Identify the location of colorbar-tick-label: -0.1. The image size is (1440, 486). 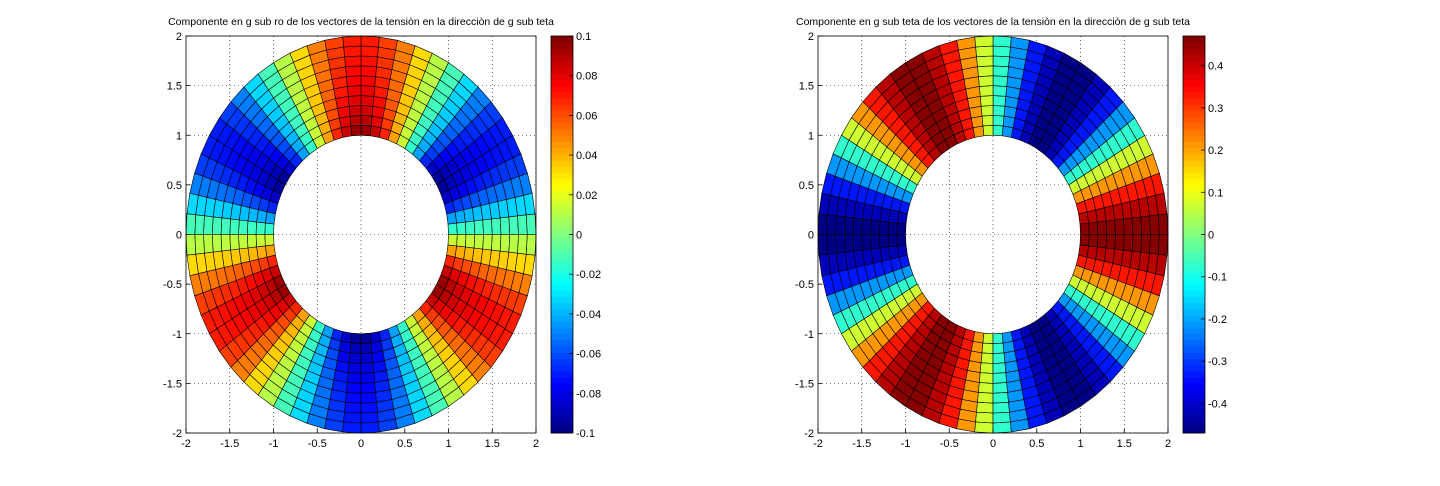
(585, 434).